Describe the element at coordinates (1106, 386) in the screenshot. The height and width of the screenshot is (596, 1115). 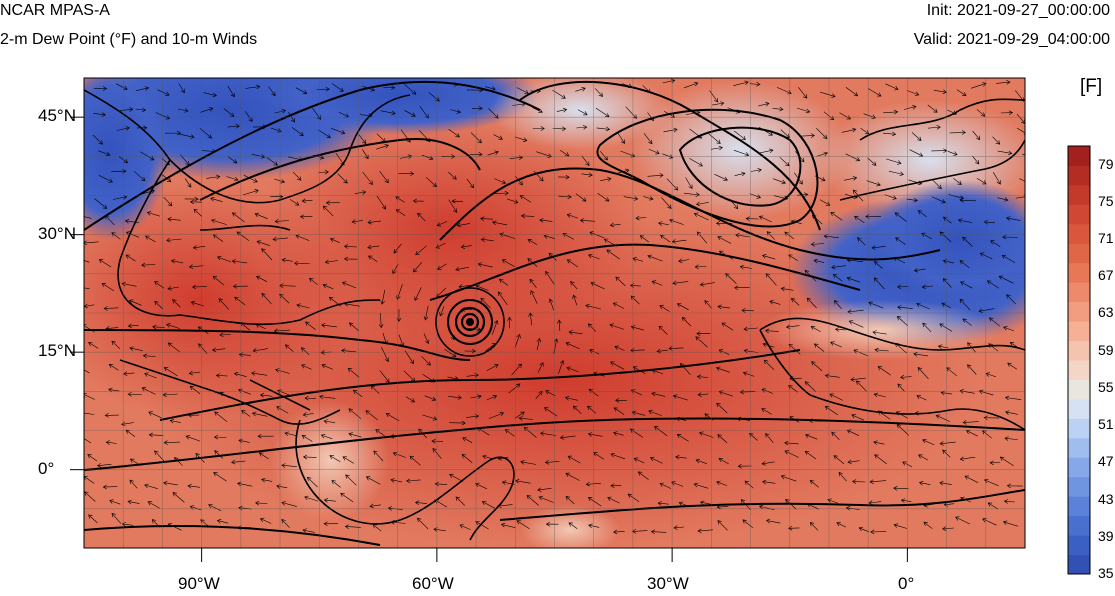
I see `colorbar-label: 55` at that location.